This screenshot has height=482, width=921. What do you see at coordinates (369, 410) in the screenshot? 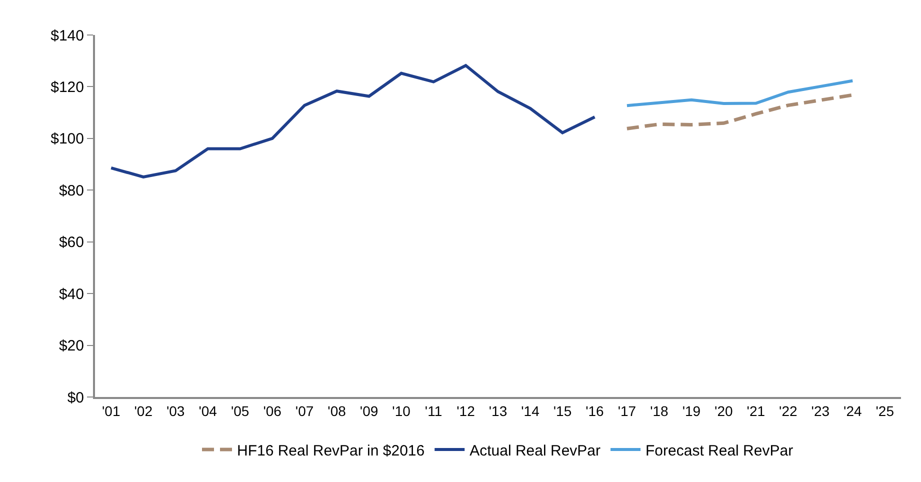
I see `x-tick-label: '09` at bounding box center [369, 410].